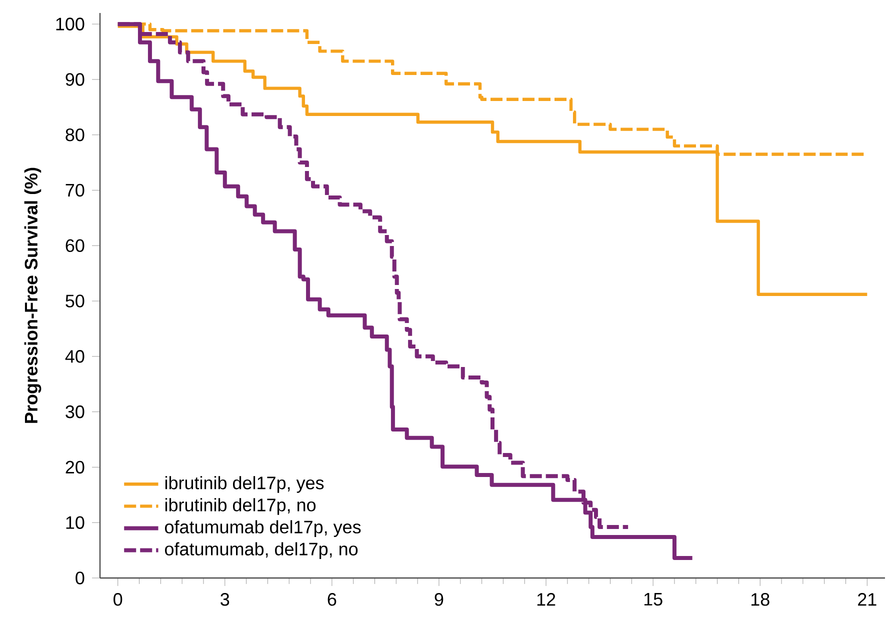 This screenshot has height=620, width=894. Describe the element at coordinates (75, 79) in the screenshot. I see `y-tick-label: 90` at that location.